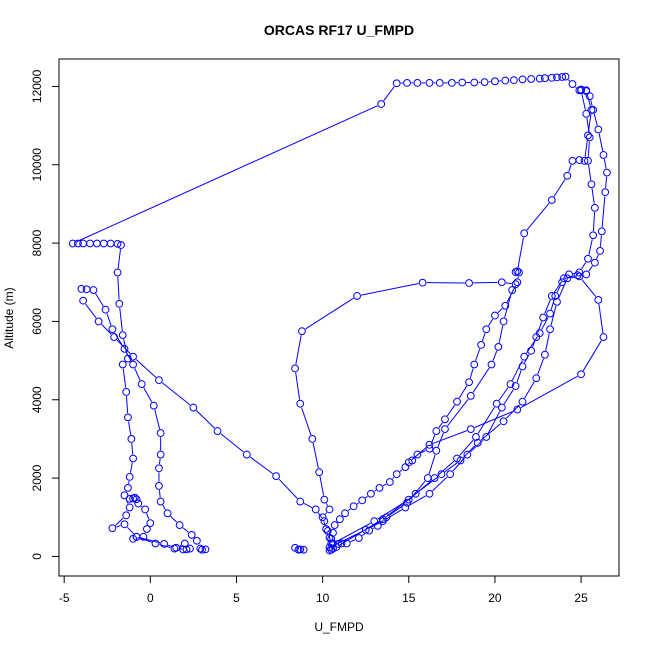 The image size is (650, 650). What do you see at coordinates (9, 317) in the screenshot?
I see `y-axis-label: Altitude (m)` at bounding box center [9, 317].